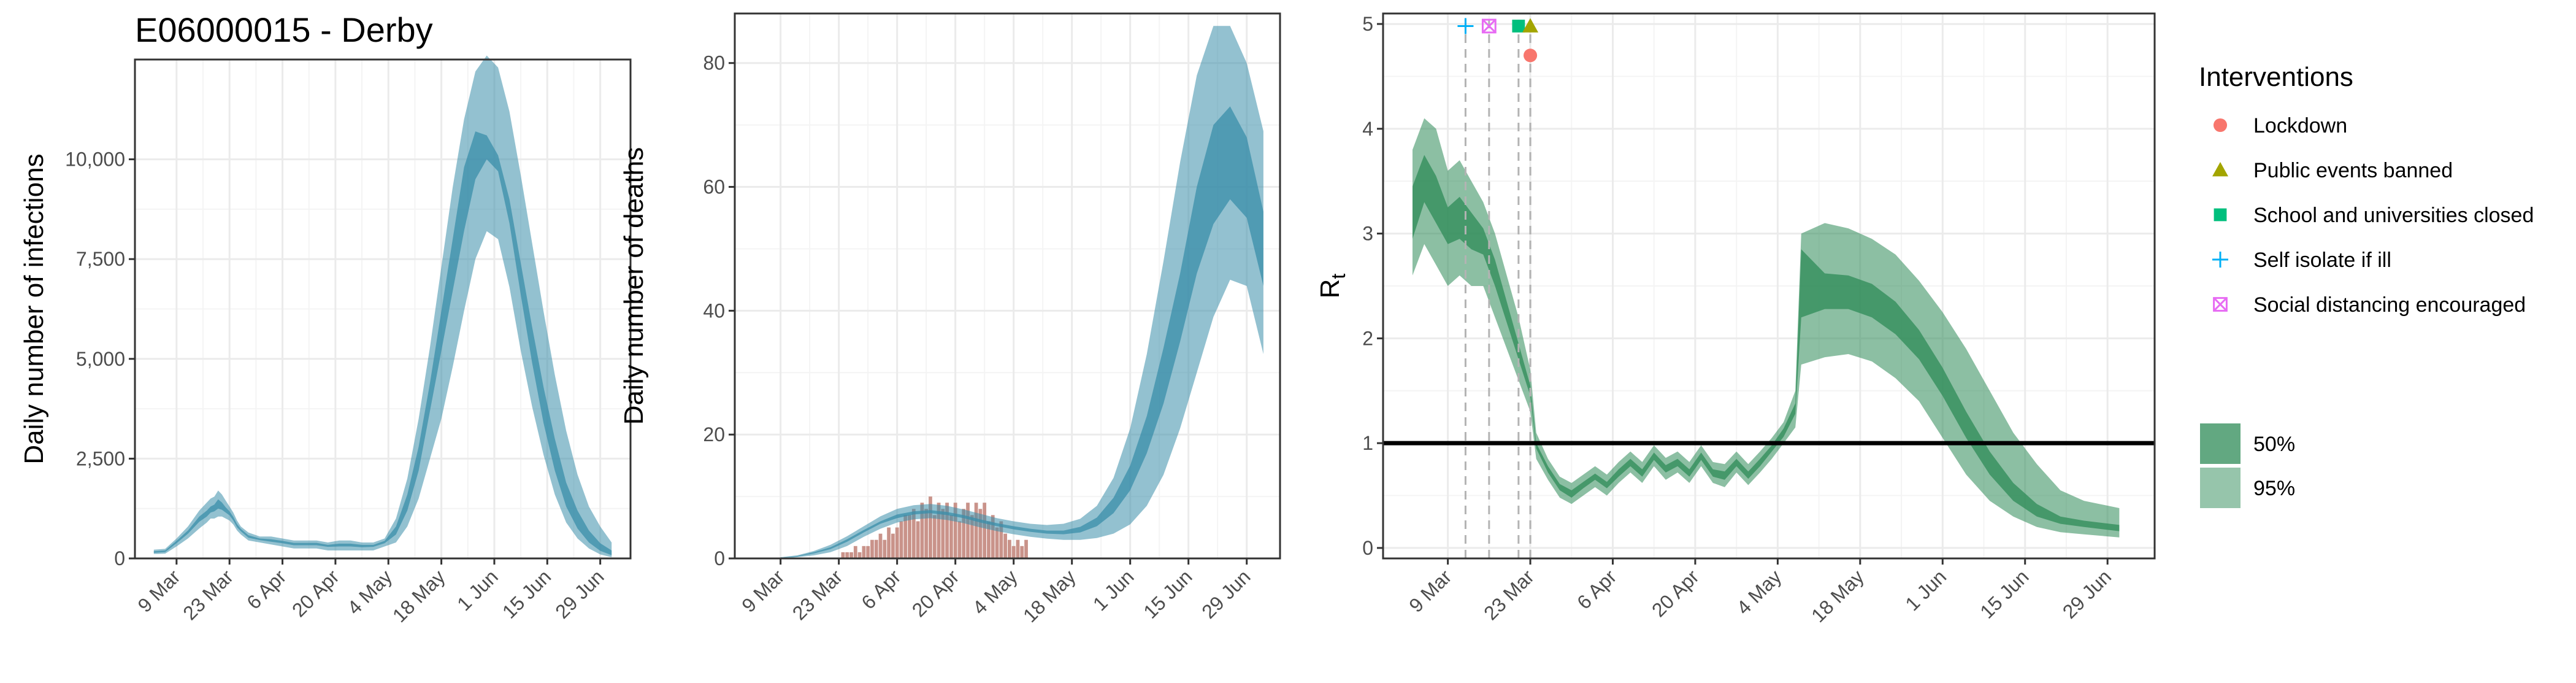 The width and height of the screenshot is (2576, 683). I want to click on y-tick-label: 40, so click(714, 310).